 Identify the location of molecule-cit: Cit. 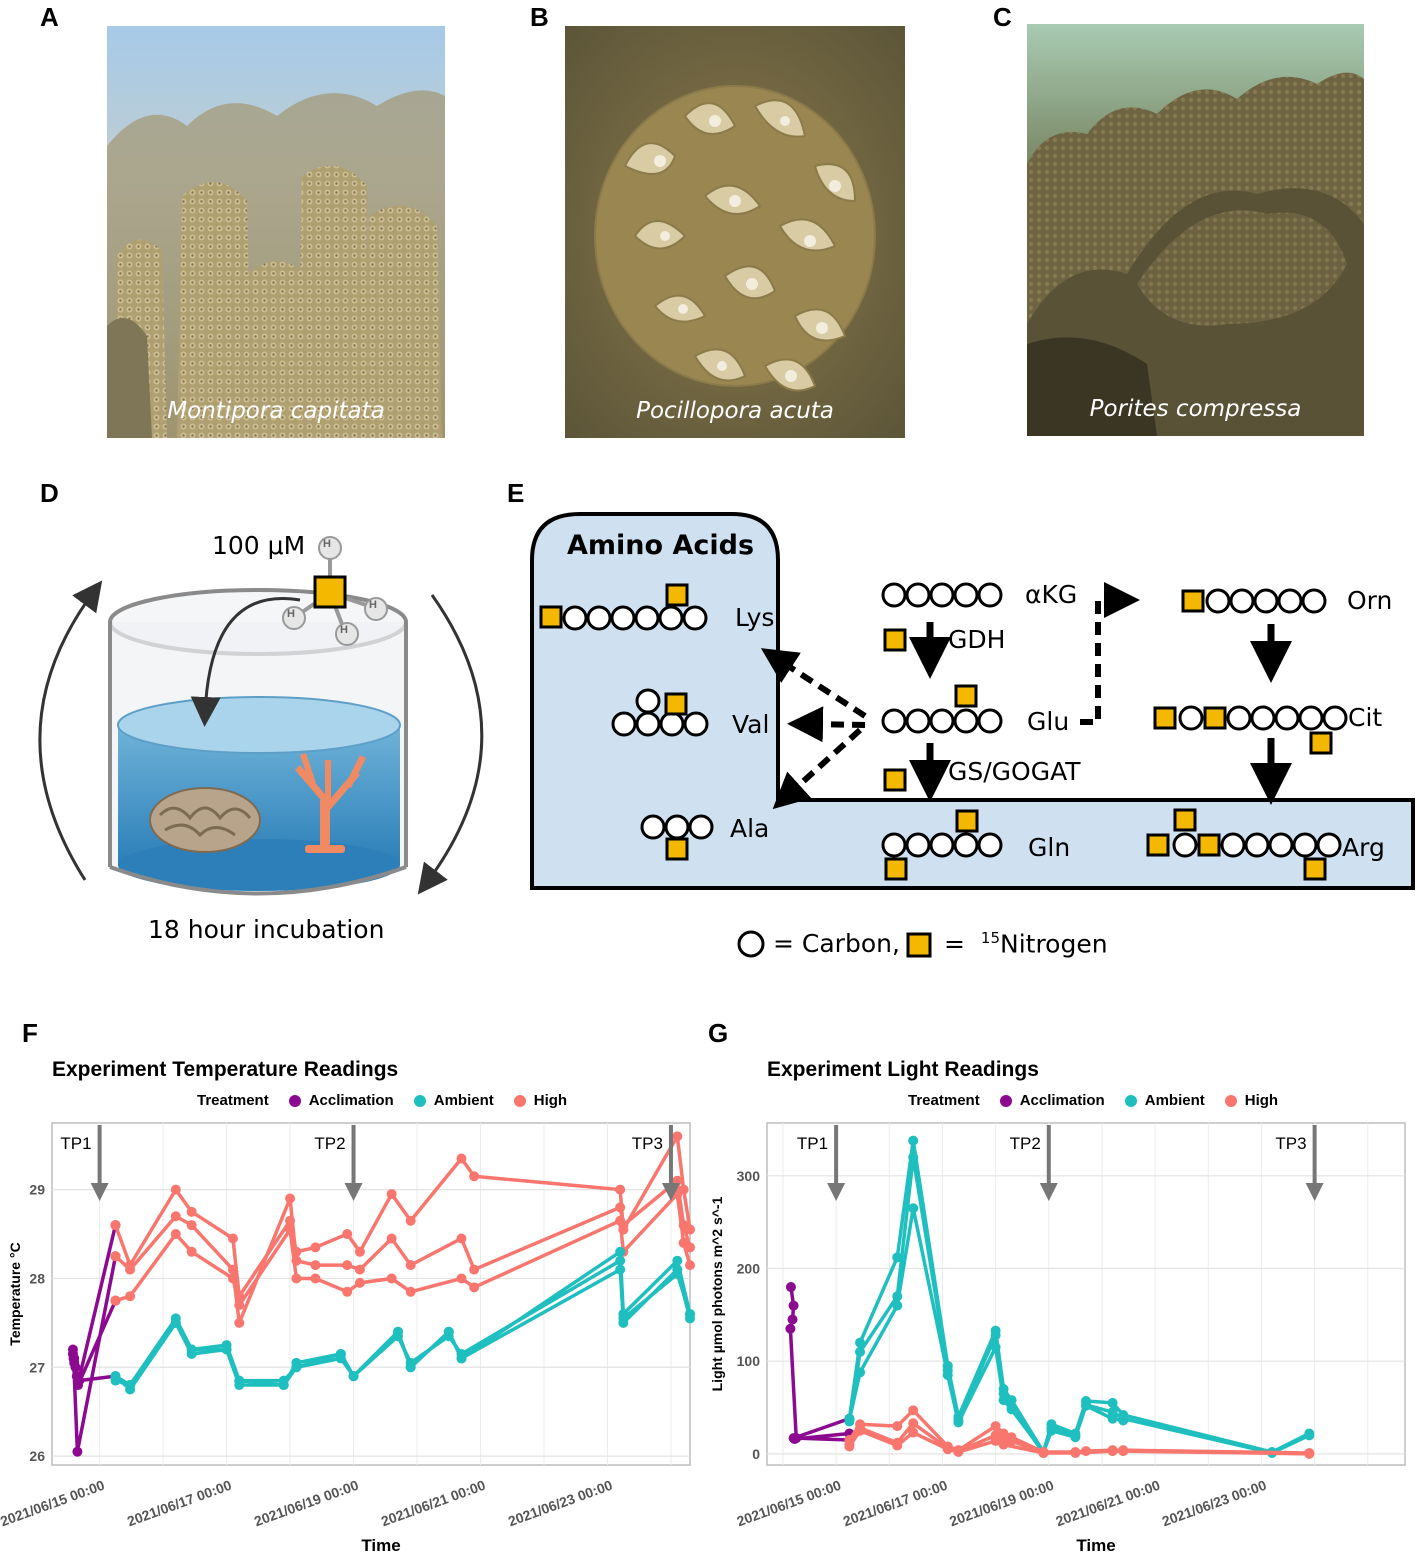
(1365, 717).